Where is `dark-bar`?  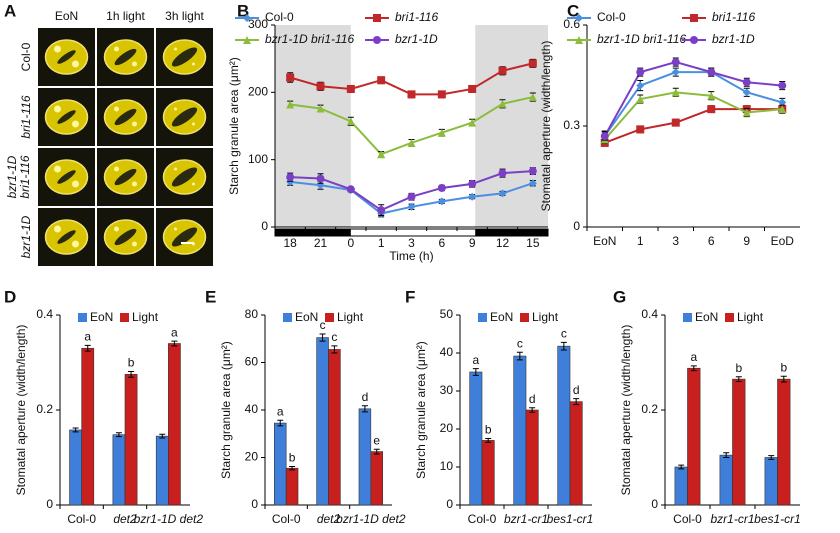 dark-bar is located at coordinates (511, 232).